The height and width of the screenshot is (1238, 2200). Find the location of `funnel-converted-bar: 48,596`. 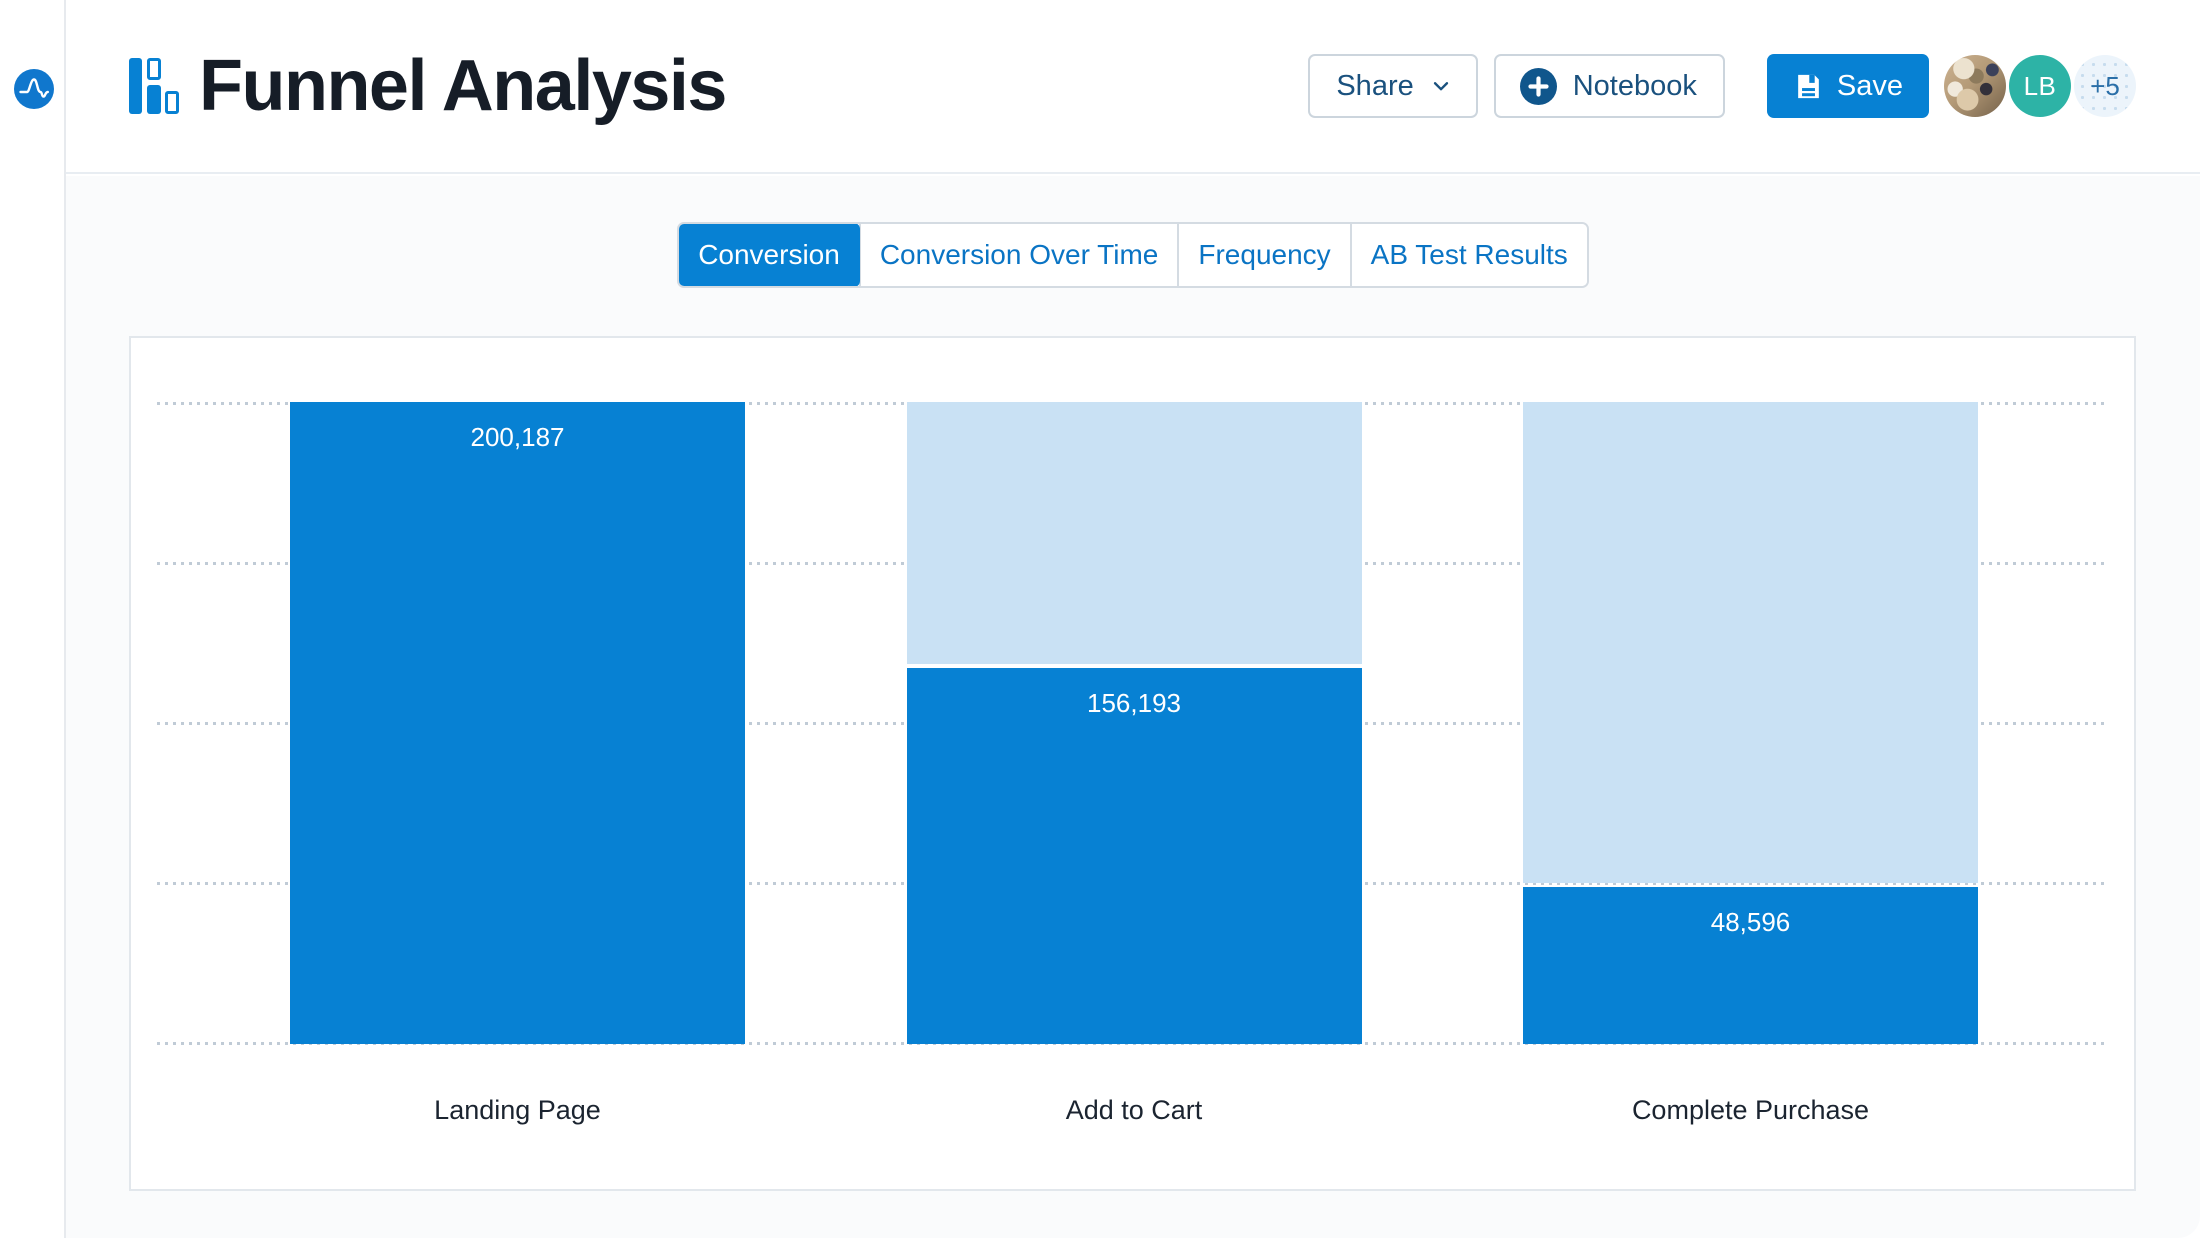

funnel-converted-bar: 48,596 is located at coordinates (1750, 965).